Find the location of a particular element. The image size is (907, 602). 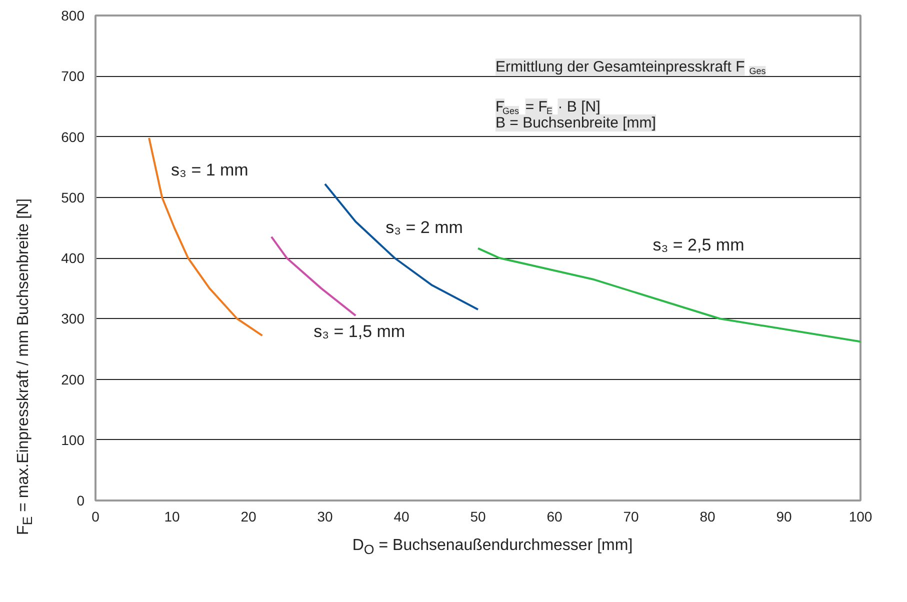

x-axis-title: D$_{O}$ = Buchsenaußendurchmesser [mm] is located at coordinates (492, 548).